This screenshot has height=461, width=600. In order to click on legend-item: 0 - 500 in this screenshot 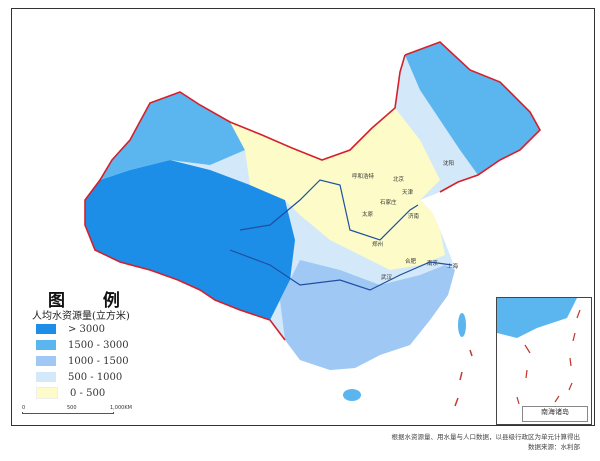, I will do `click(70, 393)`.